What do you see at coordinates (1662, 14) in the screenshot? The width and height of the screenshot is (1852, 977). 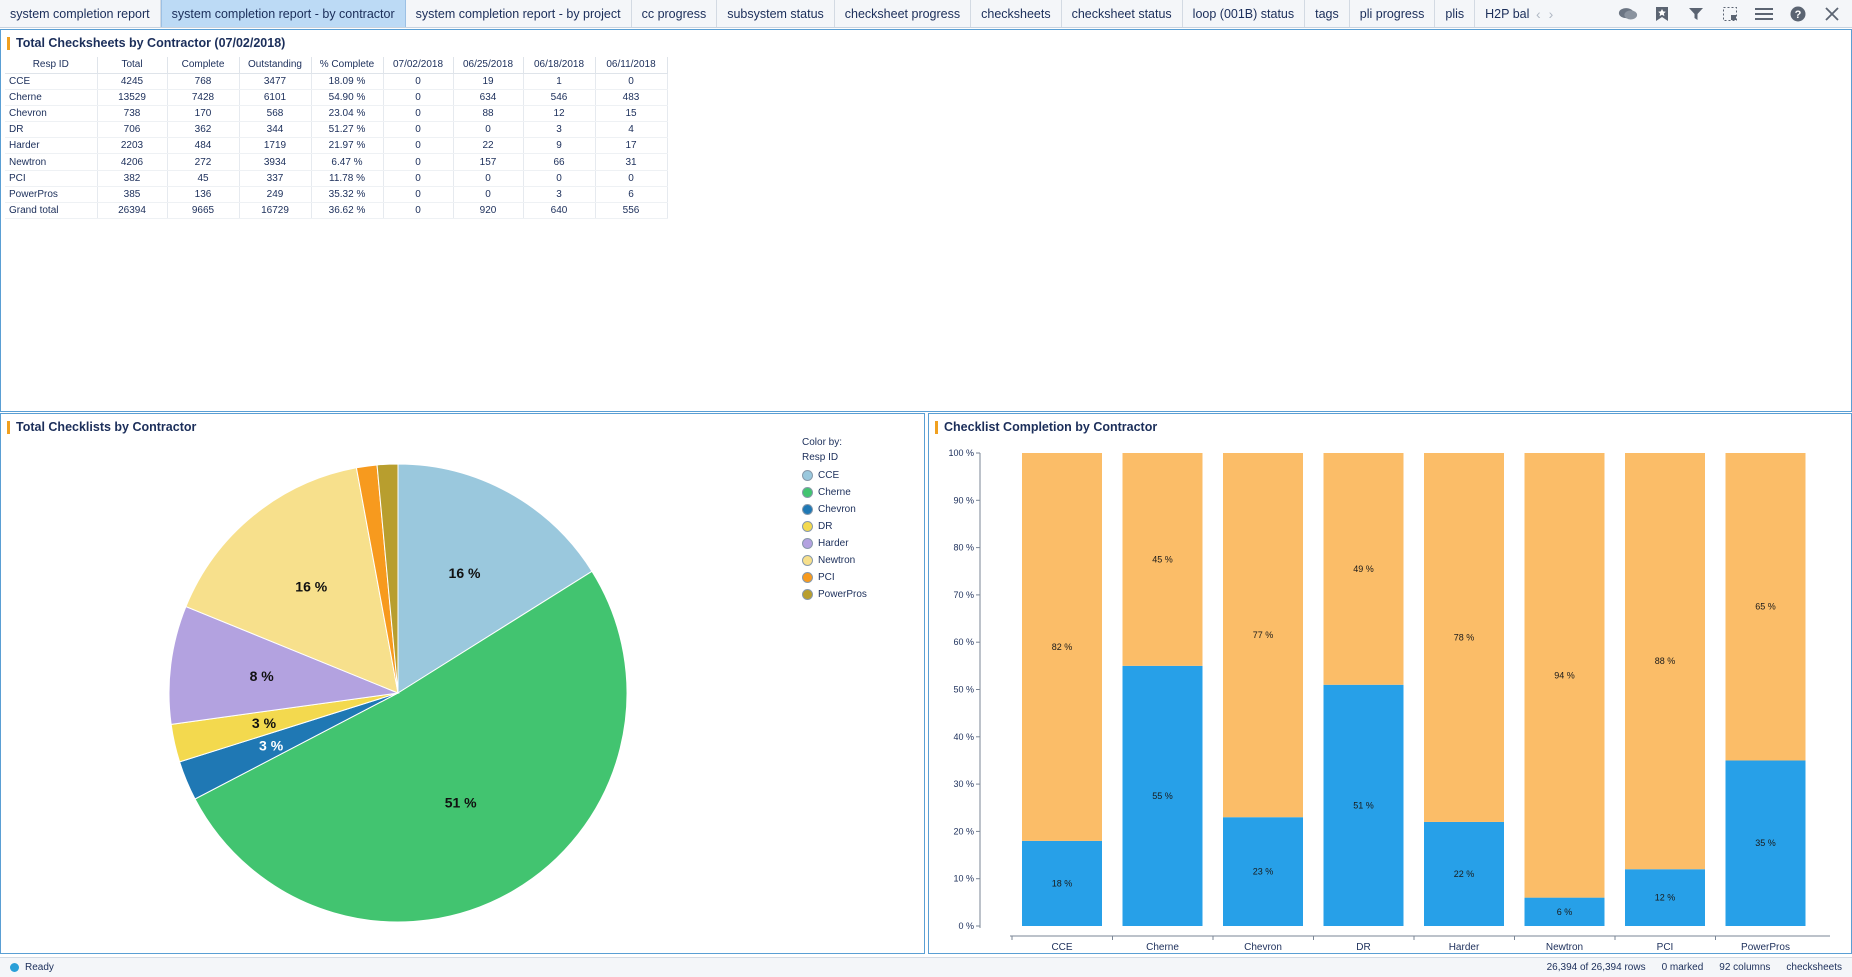 I see `bookmark-icon` at bounding box center [1662, 14].